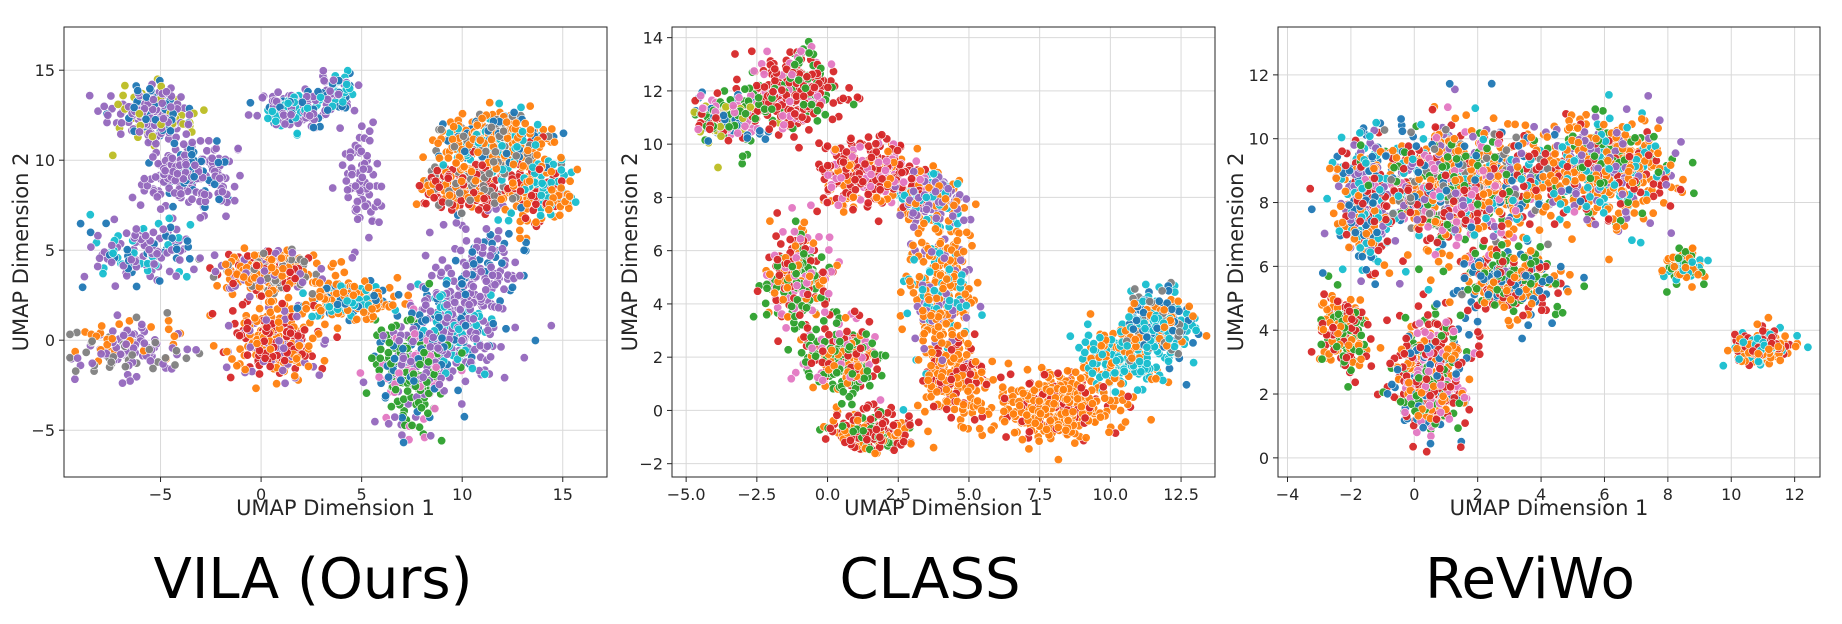 This screenshot has height=624, width=1842. Describe the element at coordinates (21, 252) in the screenshot. I see `y-axis-label: UMAP Dimension 2` at that location.